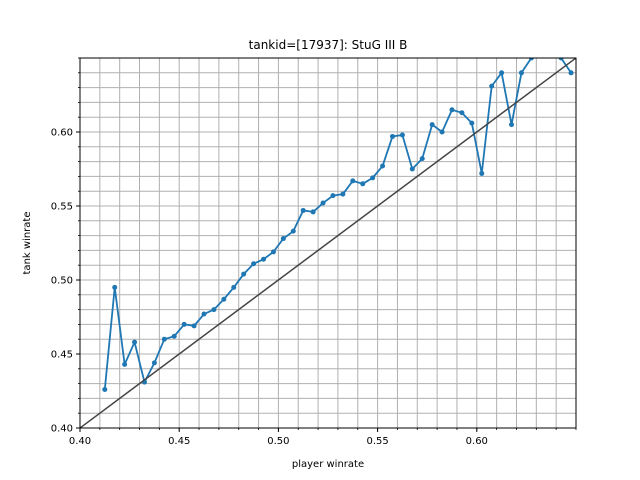 This screenshot has height=480, width=640. Describe the element at coordinates (62, 207) in the screenshot. I see `y-tick-label: 0.55` at that location.